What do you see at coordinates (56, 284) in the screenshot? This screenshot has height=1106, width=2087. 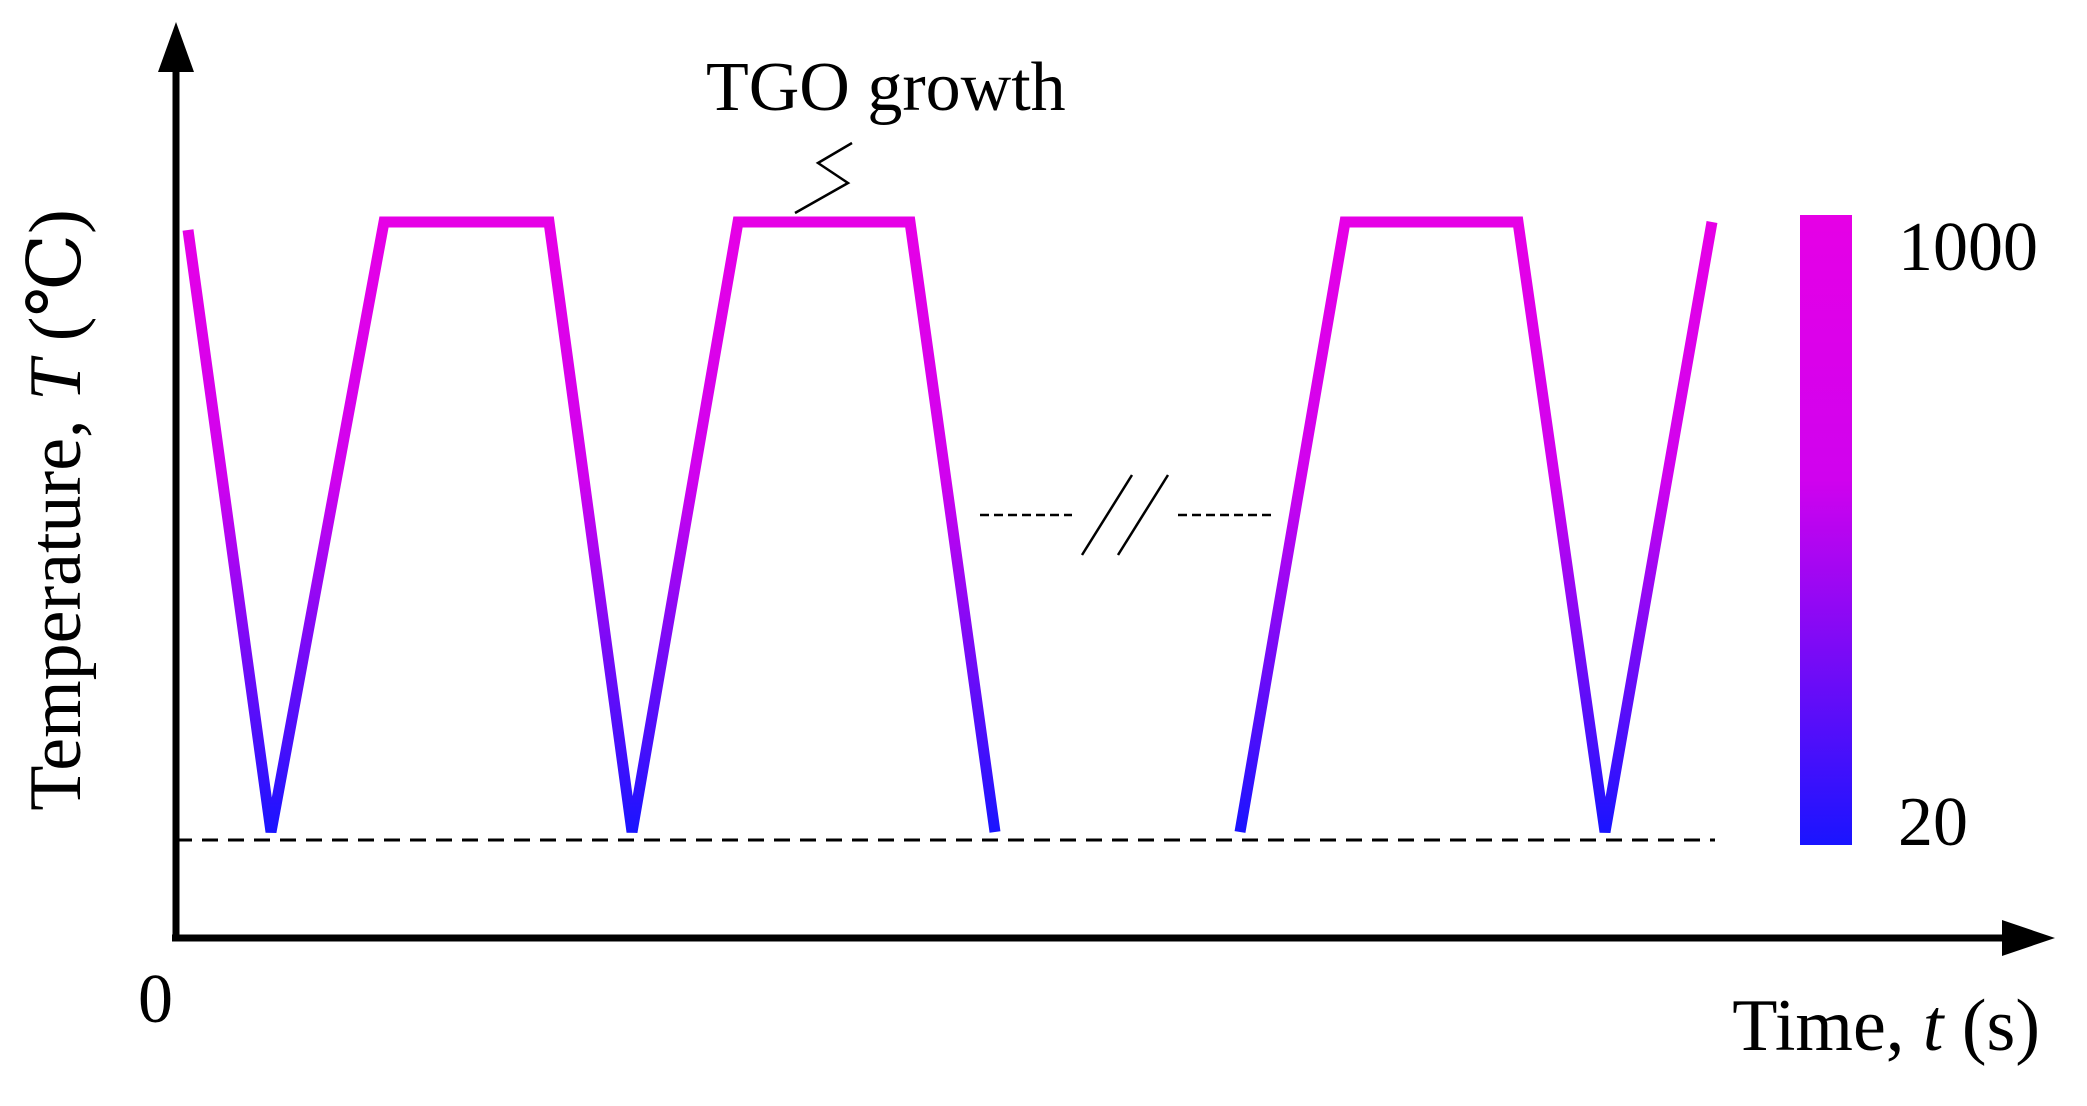 I see `y-axis-title-unit: (℃)` at bounding box center [56, 284].